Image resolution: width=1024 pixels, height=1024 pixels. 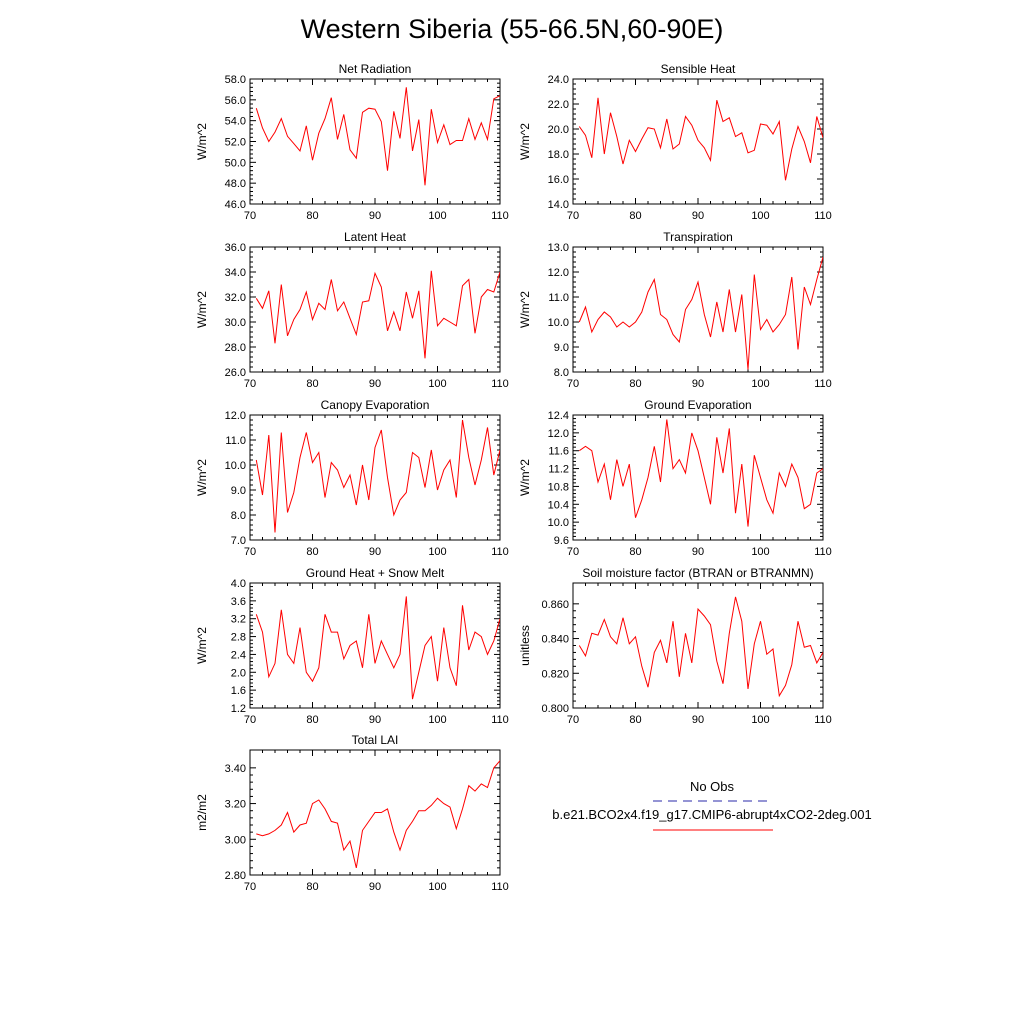 I want to click on y-axis-label: unitless, so click(x=525, y=645).